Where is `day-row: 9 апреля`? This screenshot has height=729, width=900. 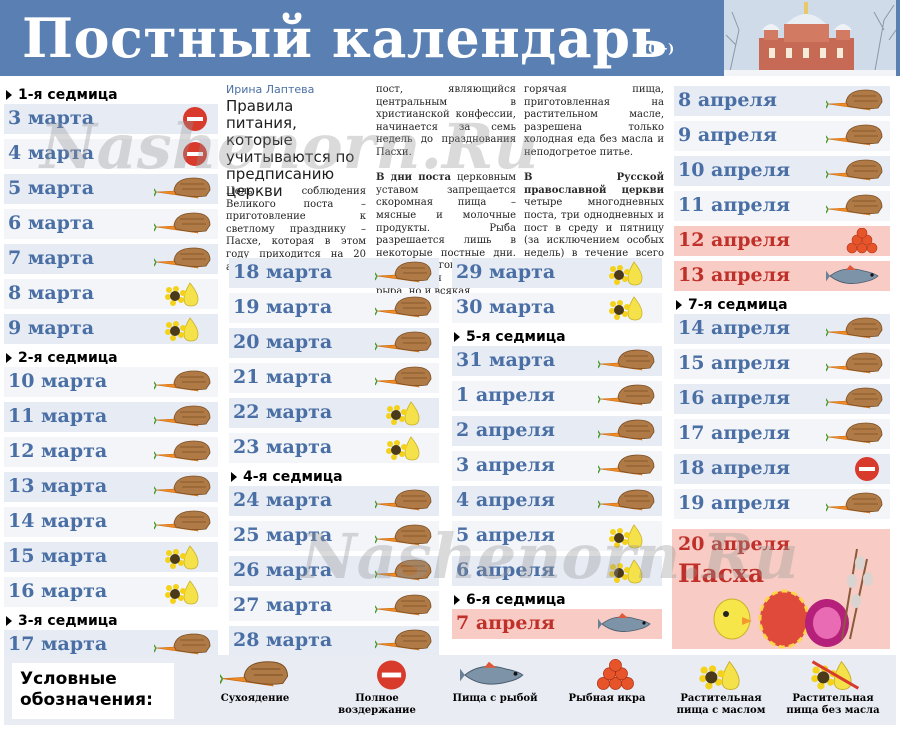
day-row: 9 апреля is located at coordinates (782, 136).